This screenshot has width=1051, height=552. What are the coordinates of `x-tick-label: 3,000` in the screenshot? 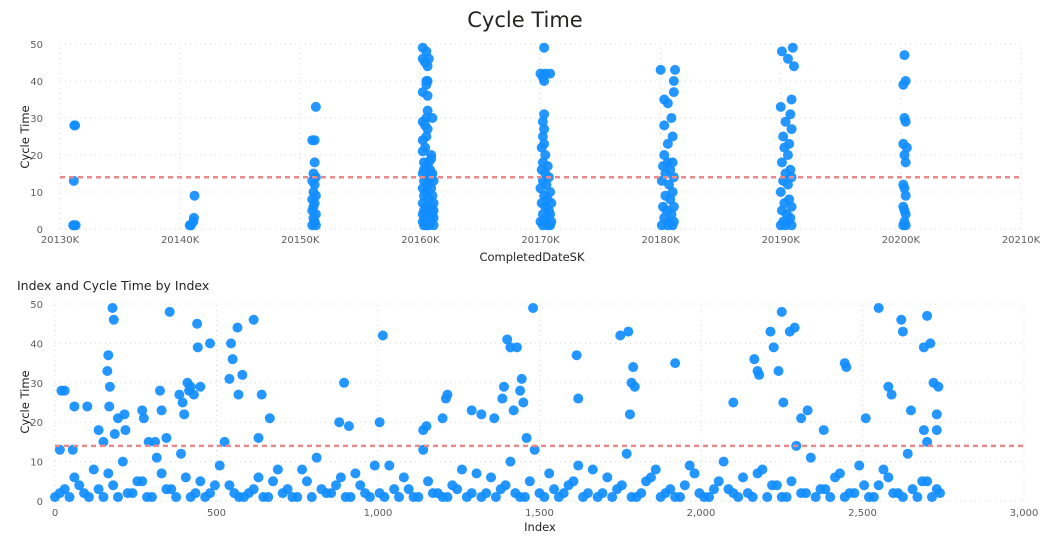 It's located at (1024, 513).